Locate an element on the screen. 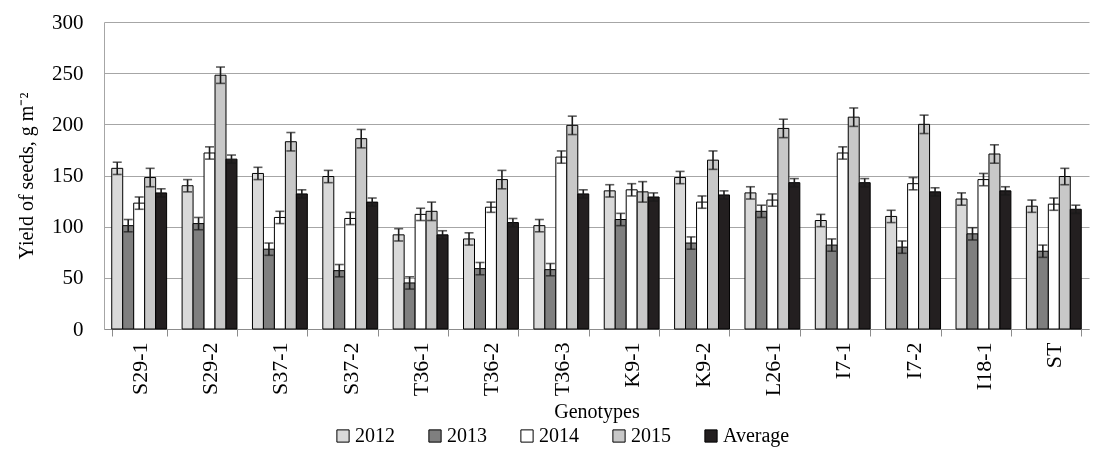  y-tick-label: 100 is located at coordinates (68, 226).